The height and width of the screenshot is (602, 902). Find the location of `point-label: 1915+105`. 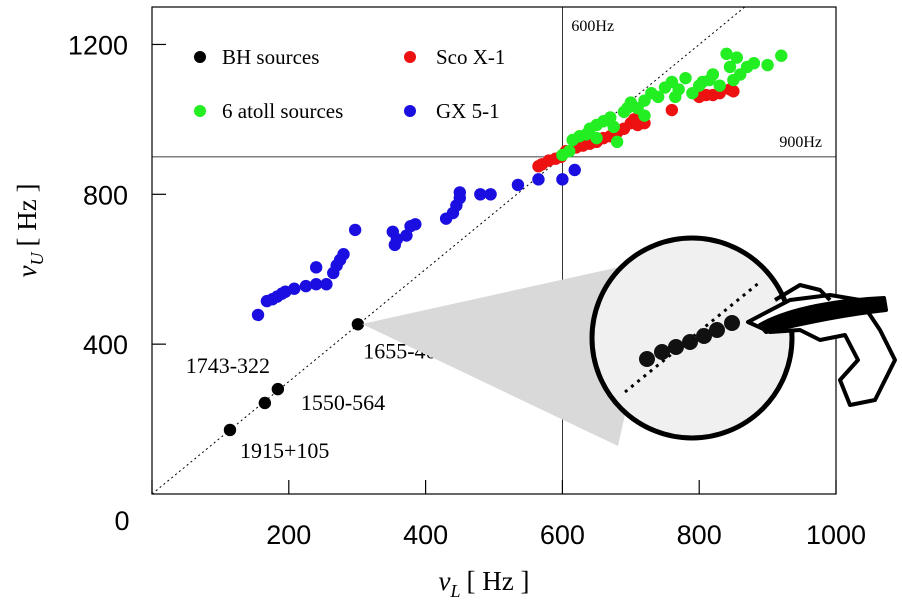

point-label: 1915+105 is located at coordinates (284, 450).